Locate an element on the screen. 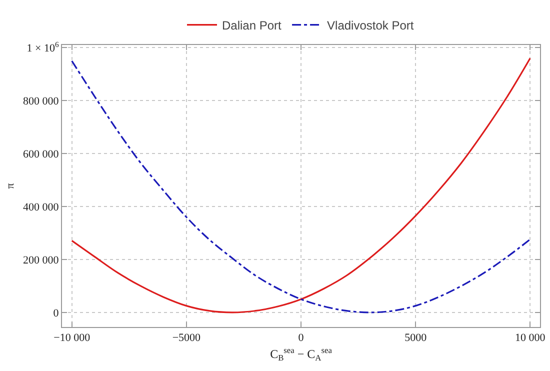  y-tick-label: 600 000 is located at coordinates (41, 154).